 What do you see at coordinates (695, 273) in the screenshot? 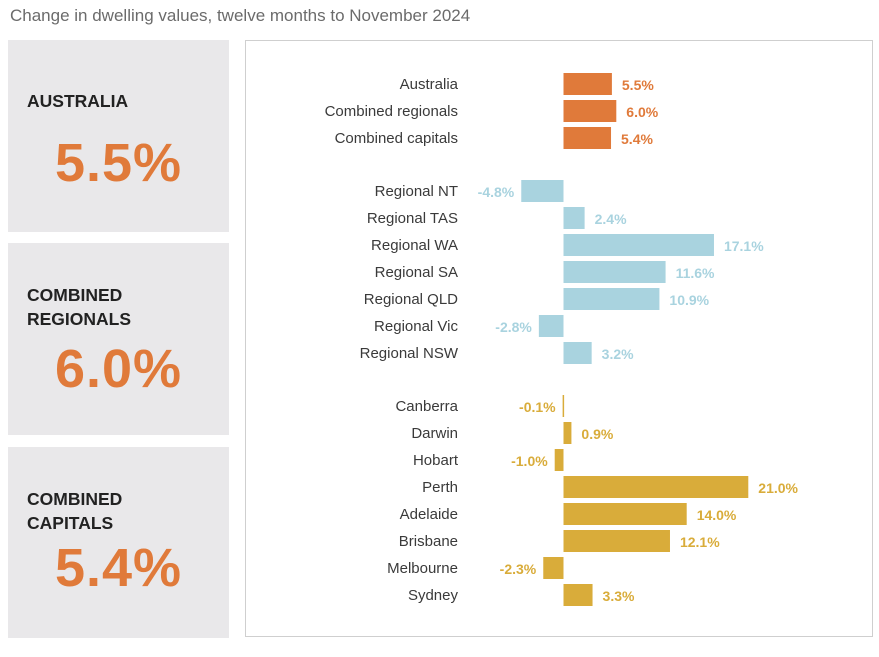
I see `data-label: 11.6%` at bounding box center [695, 273].